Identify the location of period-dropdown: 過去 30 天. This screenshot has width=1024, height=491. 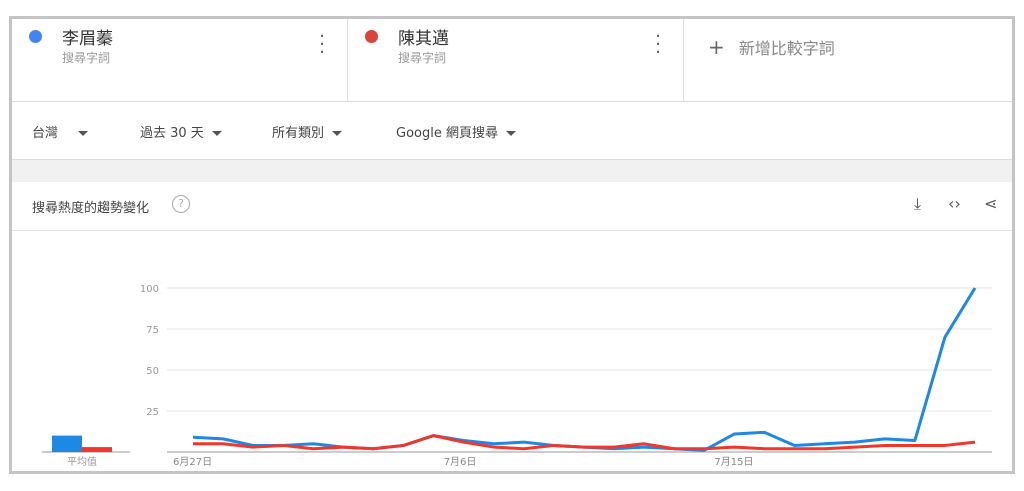
(181, 131).